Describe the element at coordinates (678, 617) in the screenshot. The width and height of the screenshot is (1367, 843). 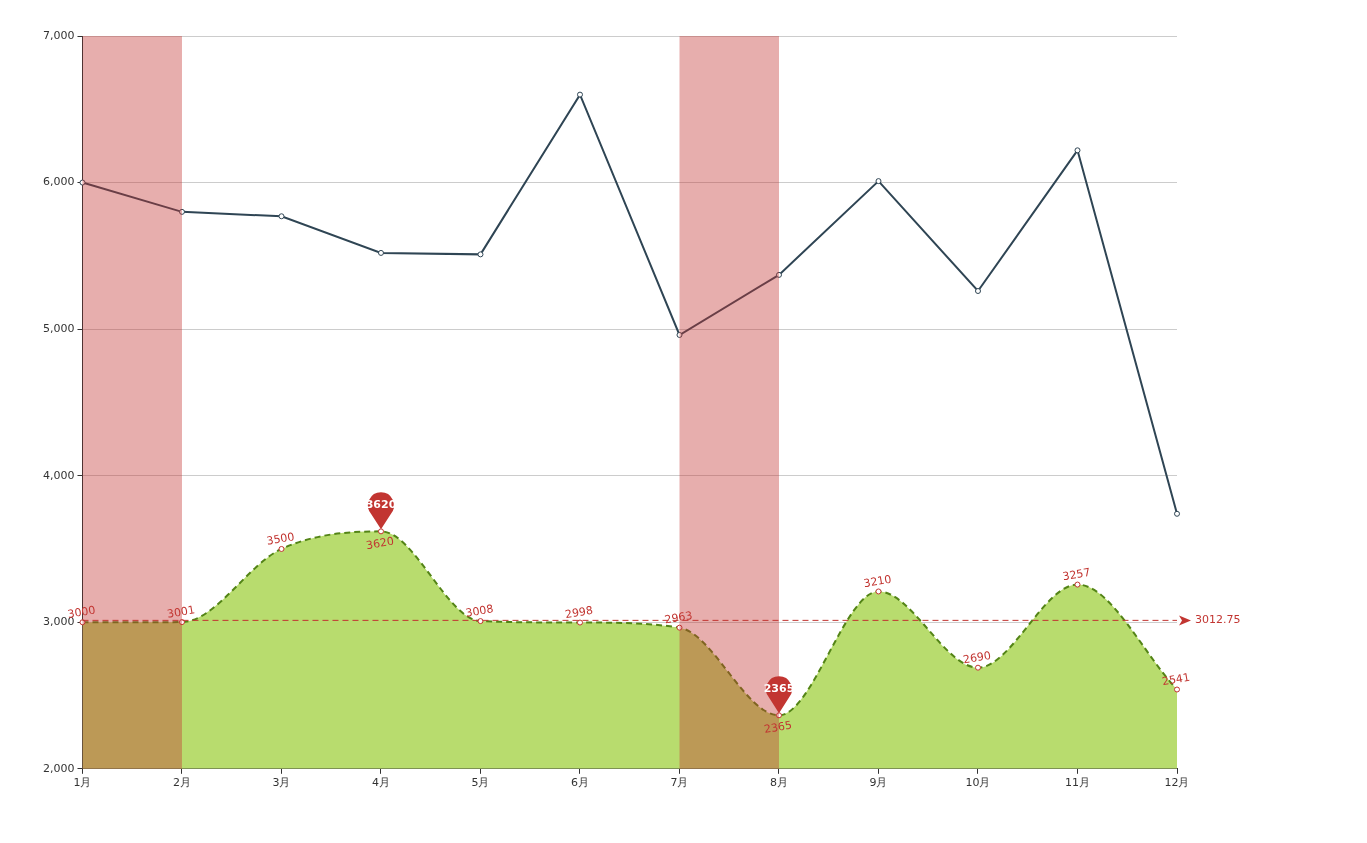
I see `data-label: 2963` at that location.